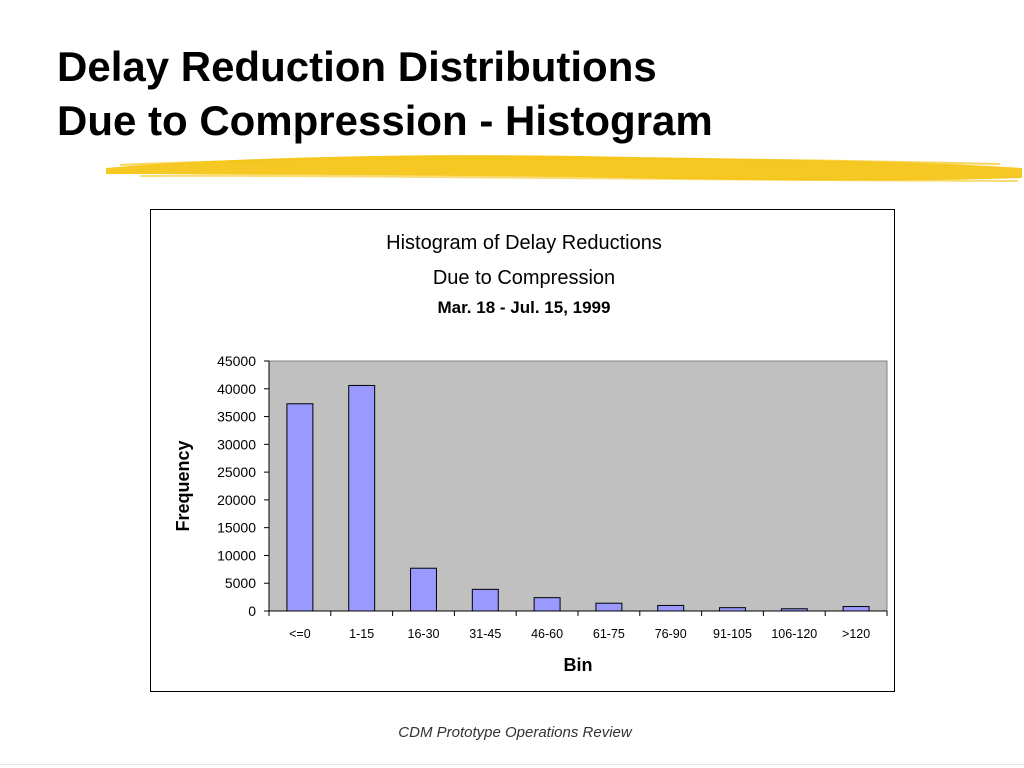 This screenshot has width=1024, height=768. Describe the element at coordinates (236, 472) in the screenshot. I see `y-tick-label: 25000` at that location.